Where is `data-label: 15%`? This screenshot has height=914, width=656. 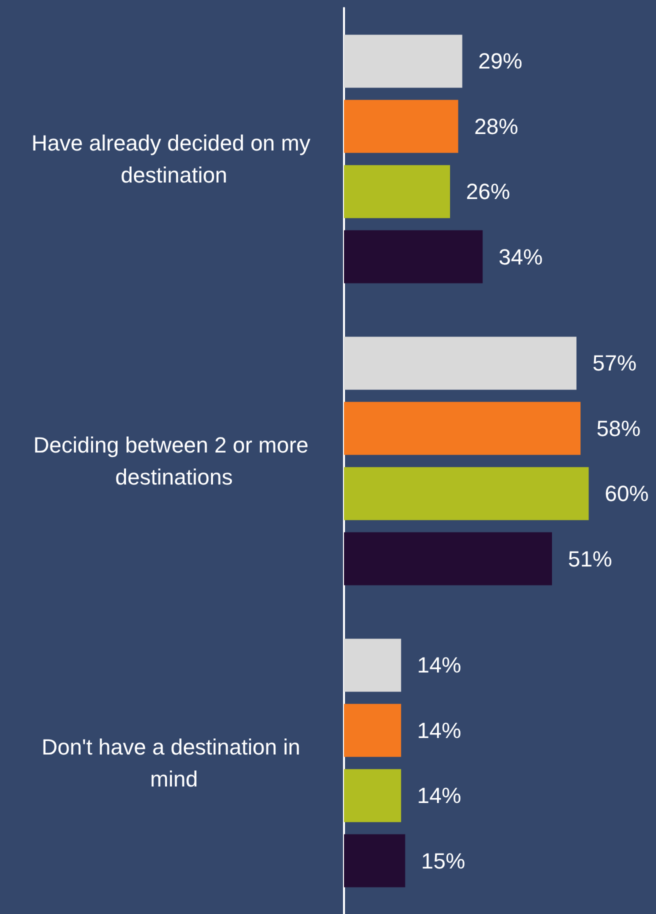
data-label: 15% is located at coordinates (443, 861).